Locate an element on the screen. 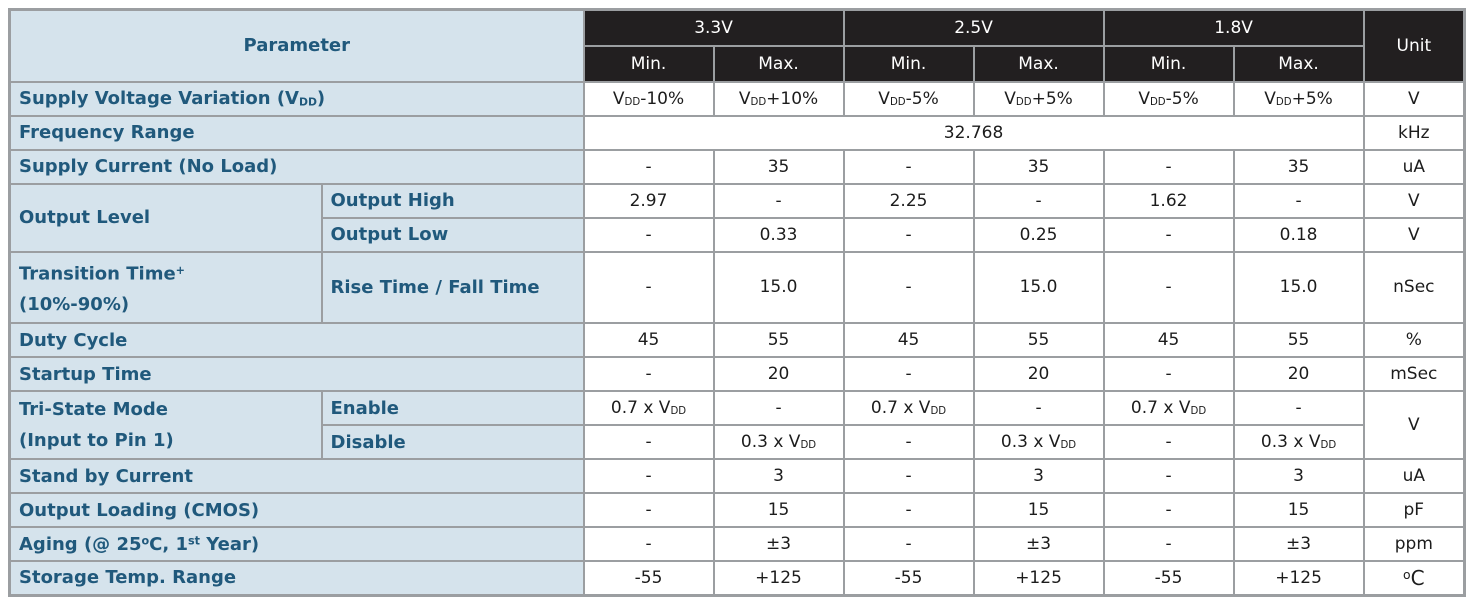 This screenshot has width=1471, height=605. value-cell: VDD+10% is located at coordinates (778, 98).